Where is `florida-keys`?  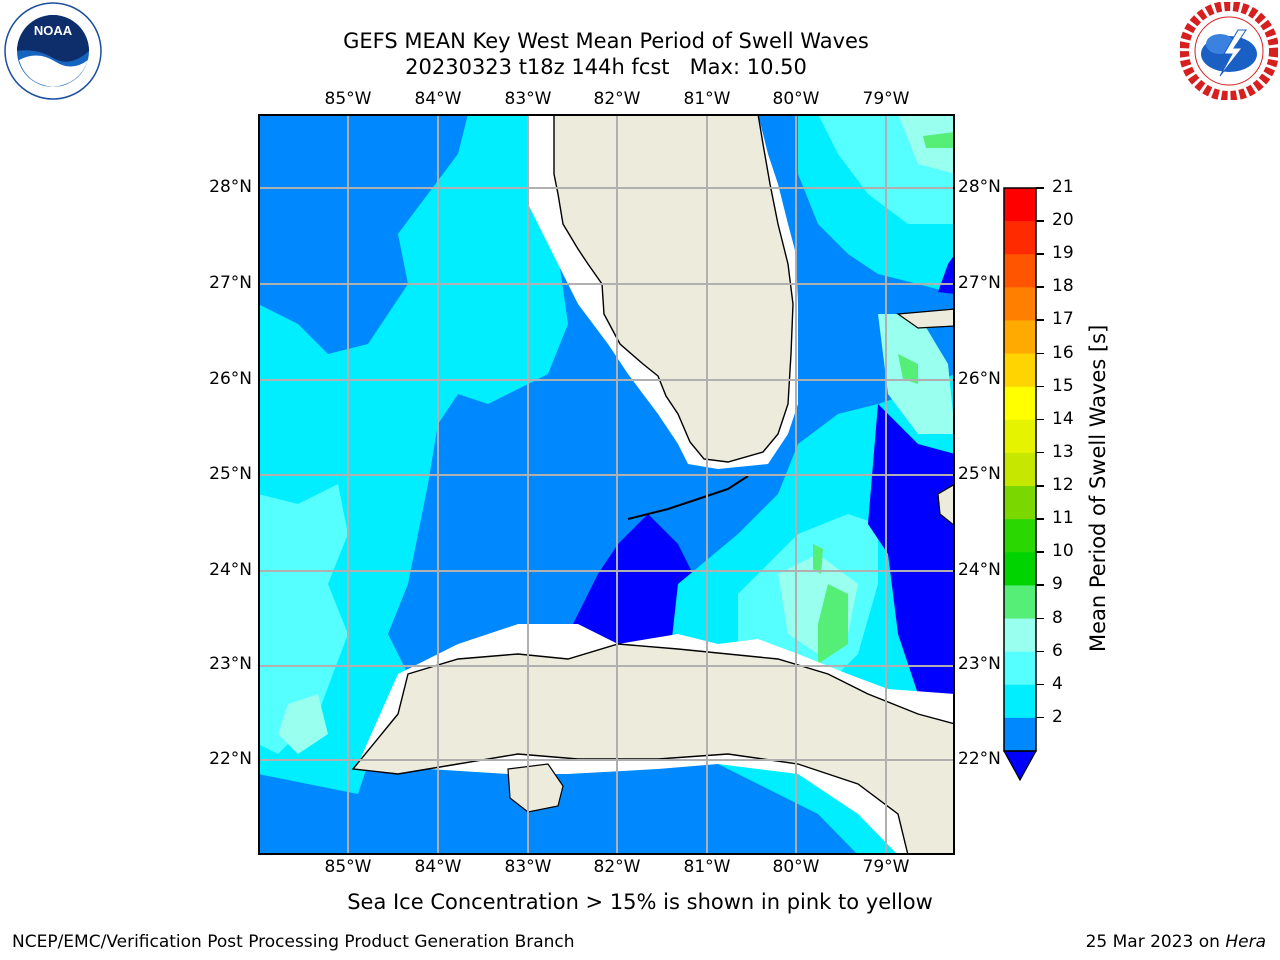 florida-keys is located at coordinates (688, 497).